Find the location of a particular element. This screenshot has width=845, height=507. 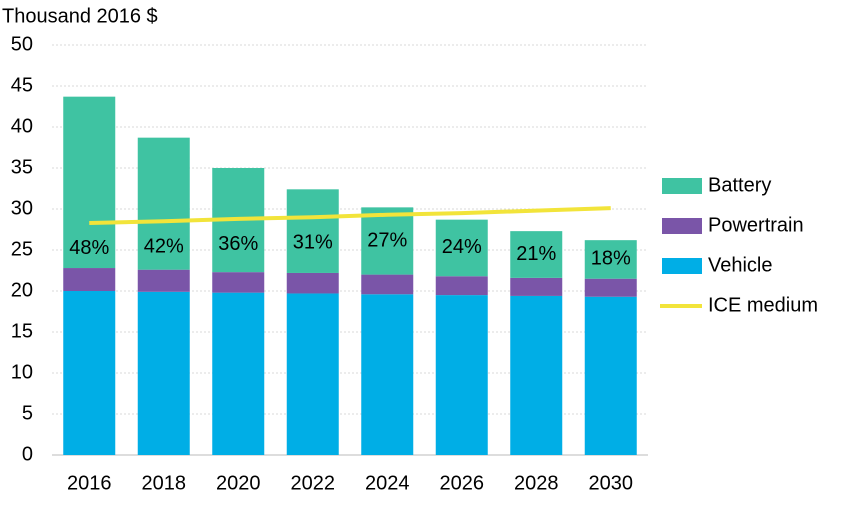

line is located at coordinates (350, 215).